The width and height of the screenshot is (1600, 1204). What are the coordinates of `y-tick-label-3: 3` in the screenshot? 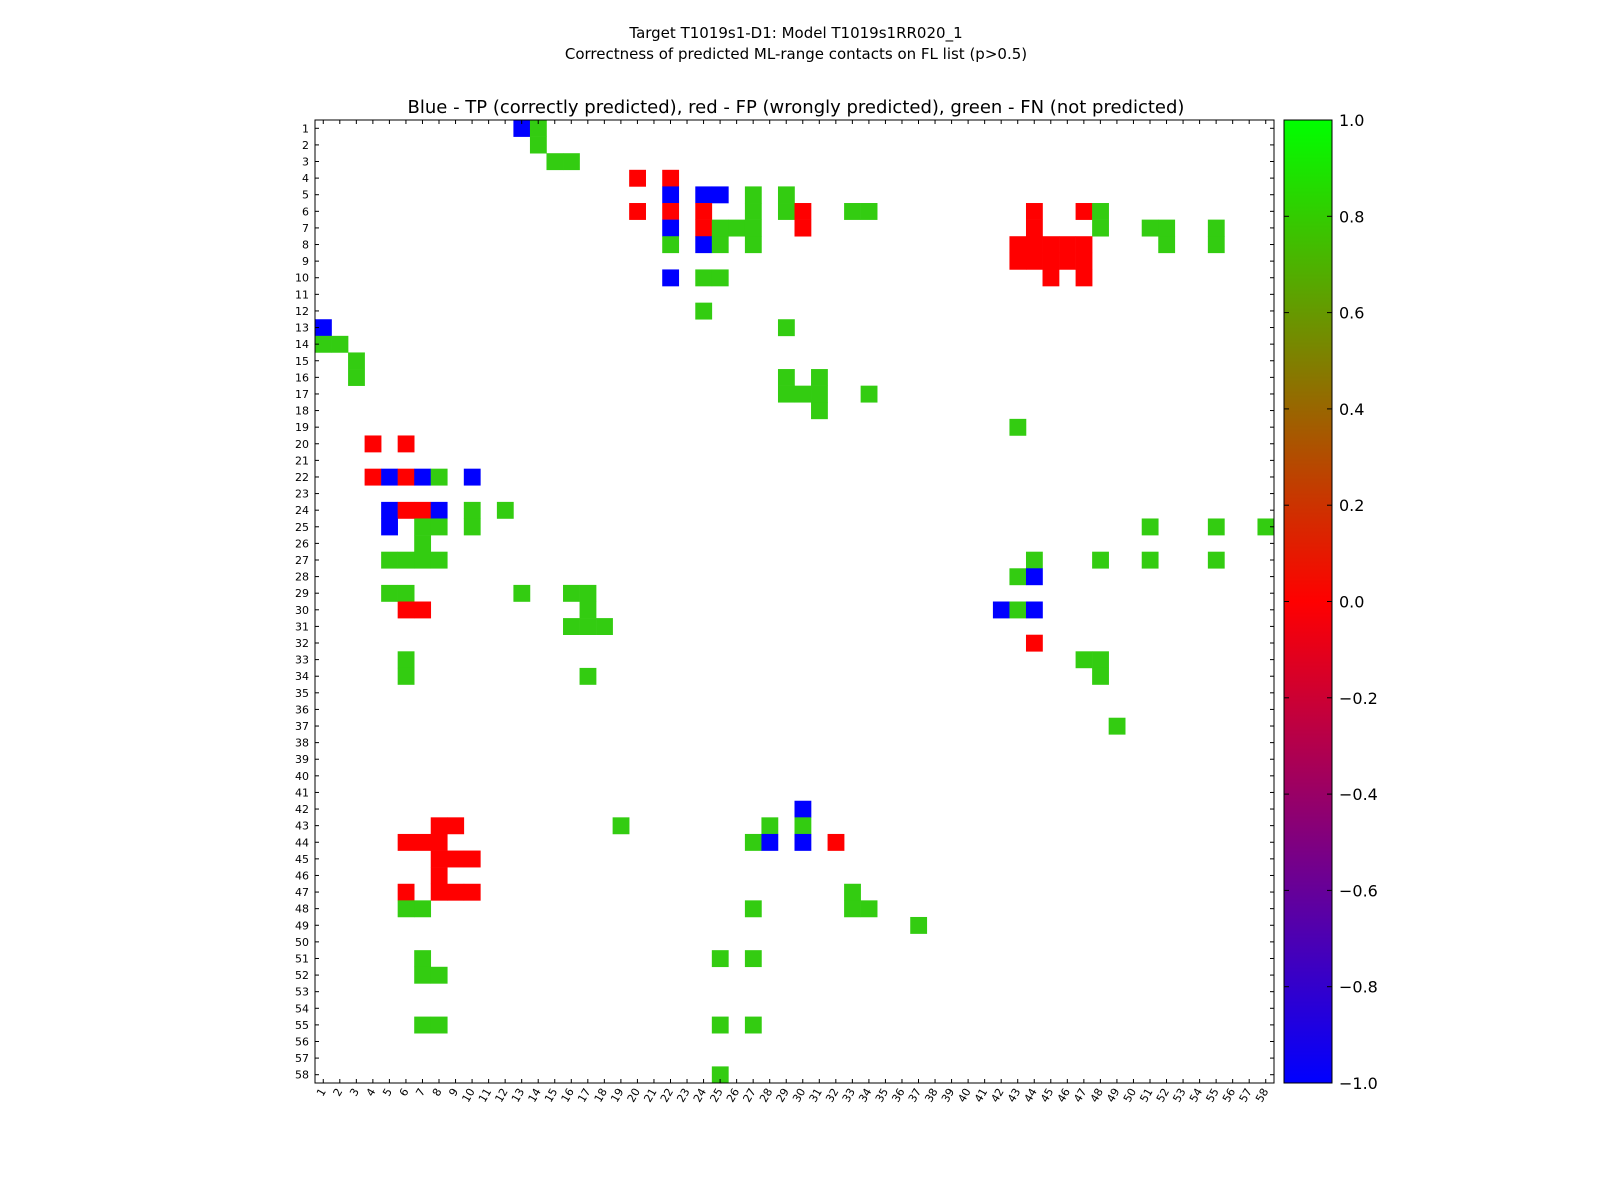 It's located at (305, 162).